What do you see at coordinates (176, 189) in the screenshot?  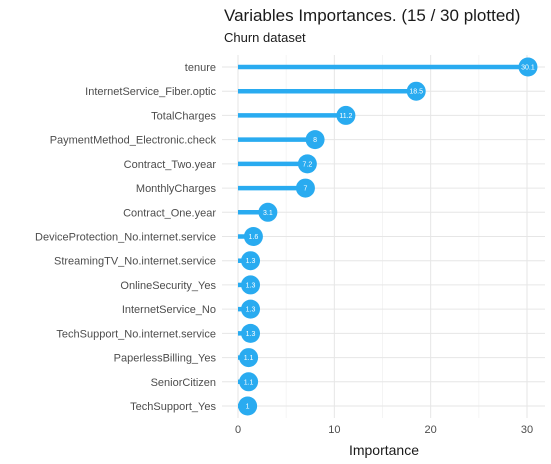 I see `y-tick-label: MonthlyCharges` at bounding box center [176, 189].